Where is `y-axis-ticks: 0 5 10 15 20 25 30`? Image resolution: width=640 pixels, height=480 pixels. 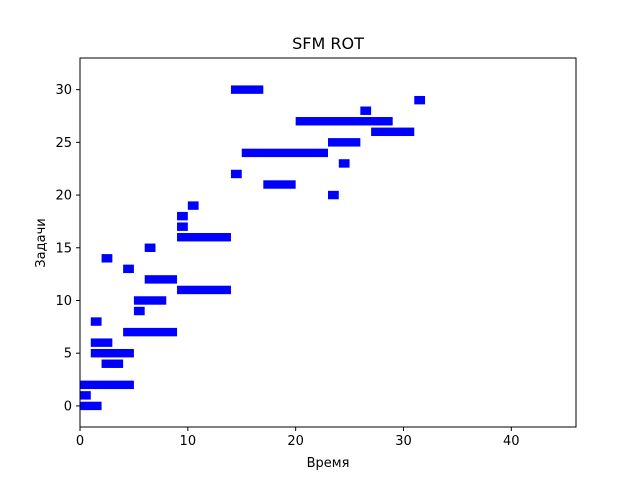
y-axis-ticks: 0 5 10 15 20 25 30 is located at coordinates (67, 248).